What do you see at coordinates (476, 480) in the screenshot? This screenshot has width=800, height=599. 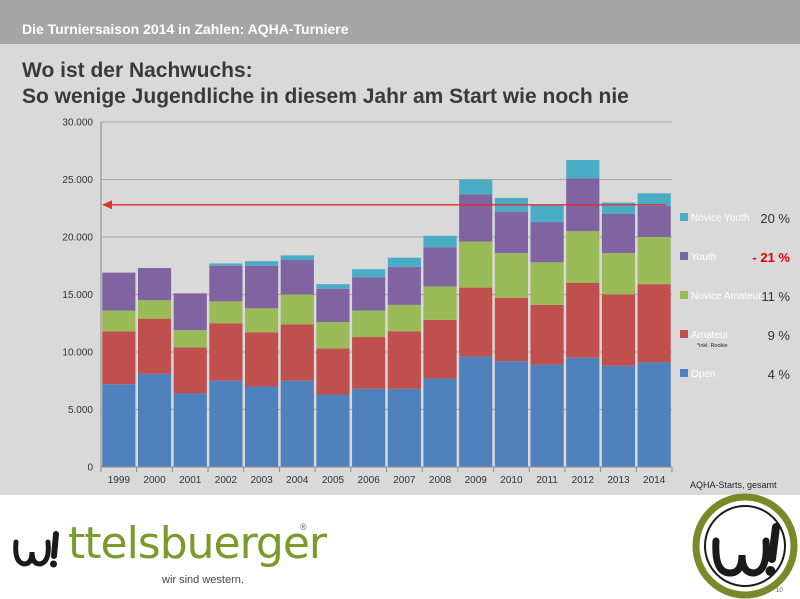 I see `x-tick-label: 2009` at bounding box center [476, 480].